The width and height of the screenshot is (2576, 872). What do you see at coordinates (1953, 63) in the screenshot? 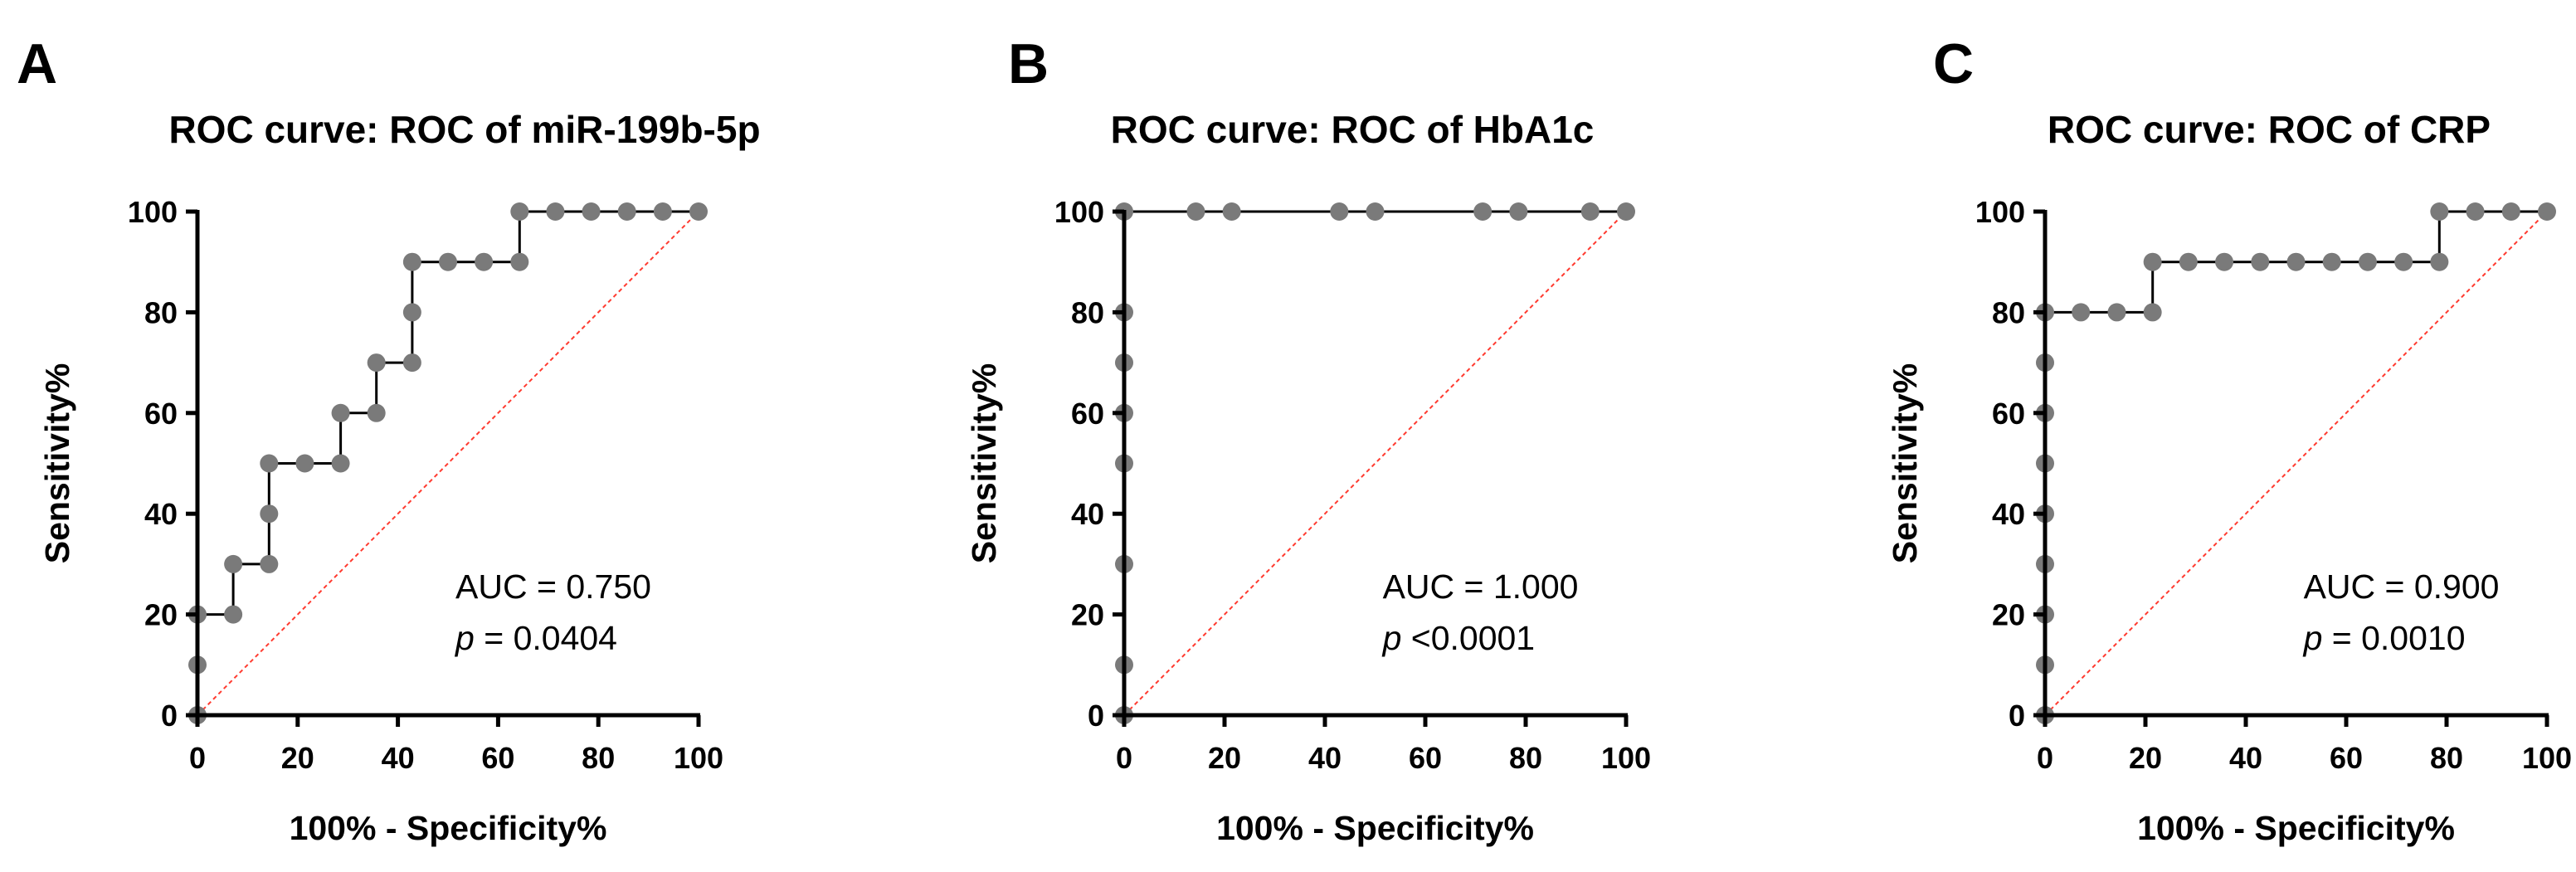
I see `panel-letter: C` at bounding box center [1953, 63].